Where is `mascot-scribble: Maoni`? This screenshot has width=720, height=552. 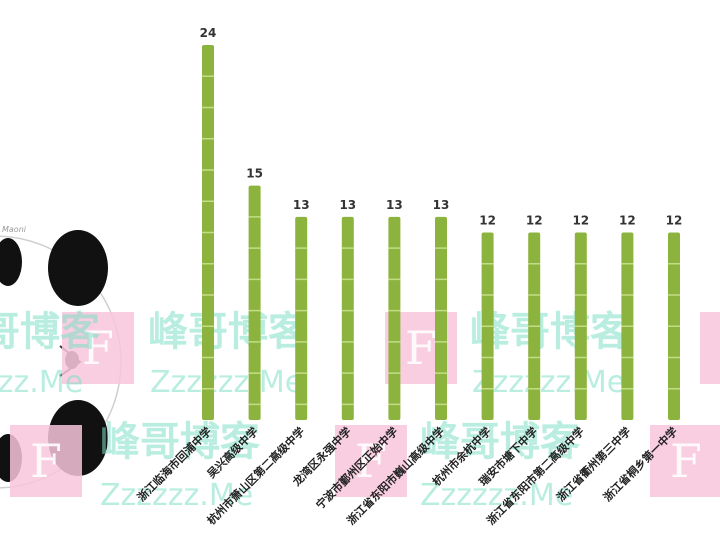
mascot-scribble: Maoni is located at coordinates (14, 229).